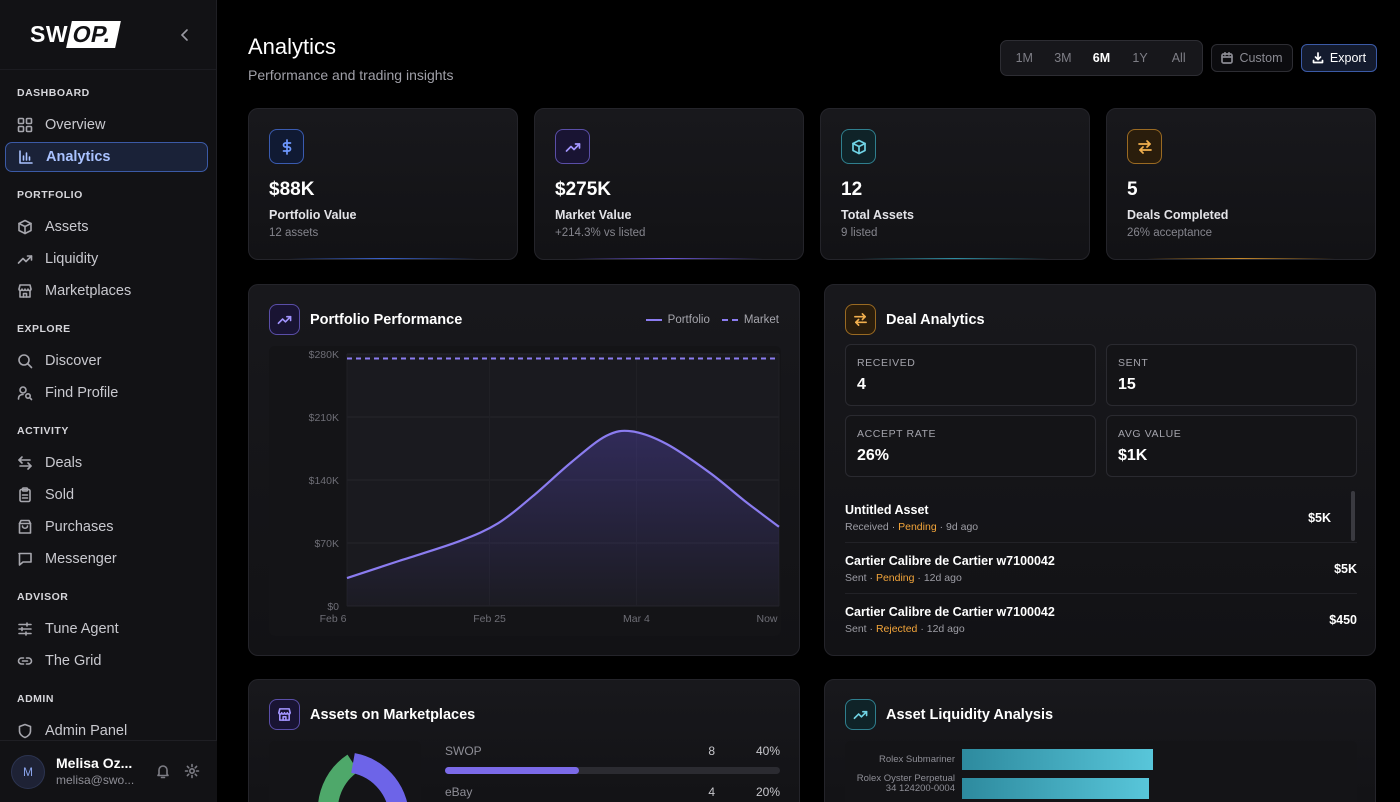 Image resolution: width=1400 pixels, height=802 pixels. I want to click on sidebar-item-admin-panel: Admin Panel, so click(106, 731).